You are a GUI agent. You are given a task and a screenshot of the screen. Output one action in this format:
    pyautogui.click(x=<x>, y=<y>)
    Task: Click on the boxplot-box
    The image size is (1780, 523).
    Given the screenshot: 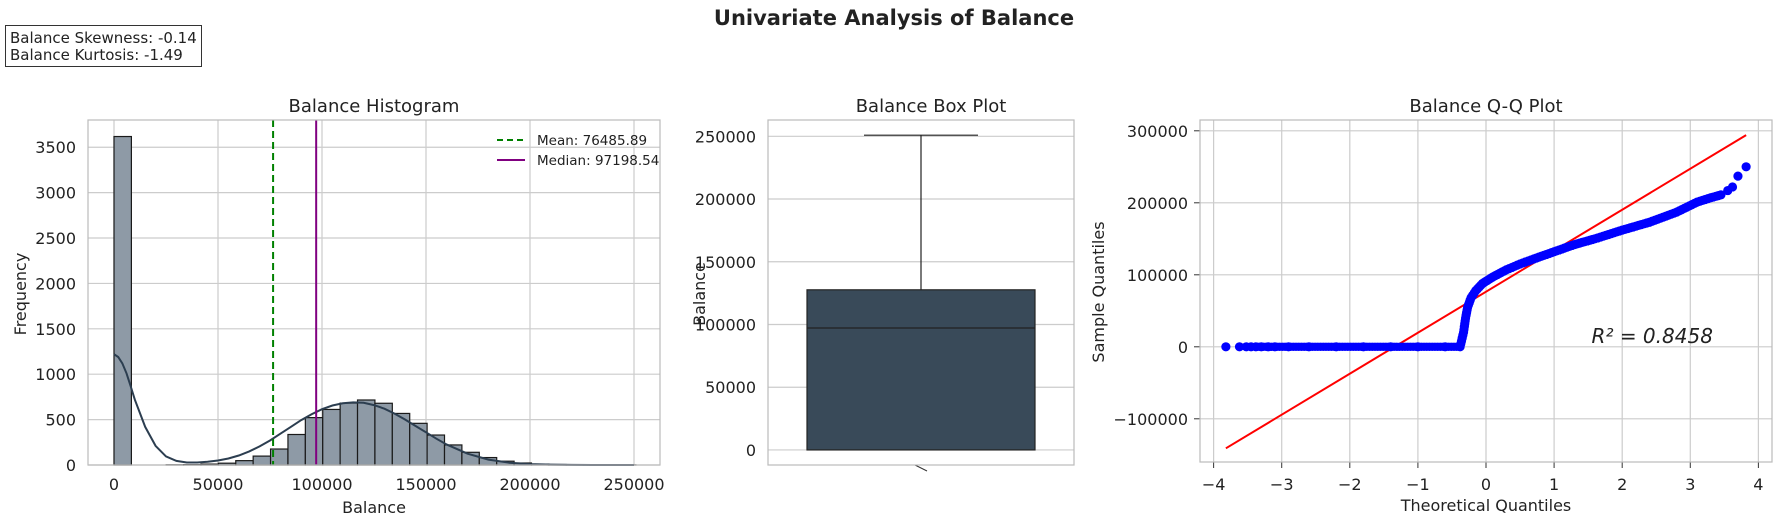 What is the action you would take?
    pyautogui.click(x=921, y=370)
    